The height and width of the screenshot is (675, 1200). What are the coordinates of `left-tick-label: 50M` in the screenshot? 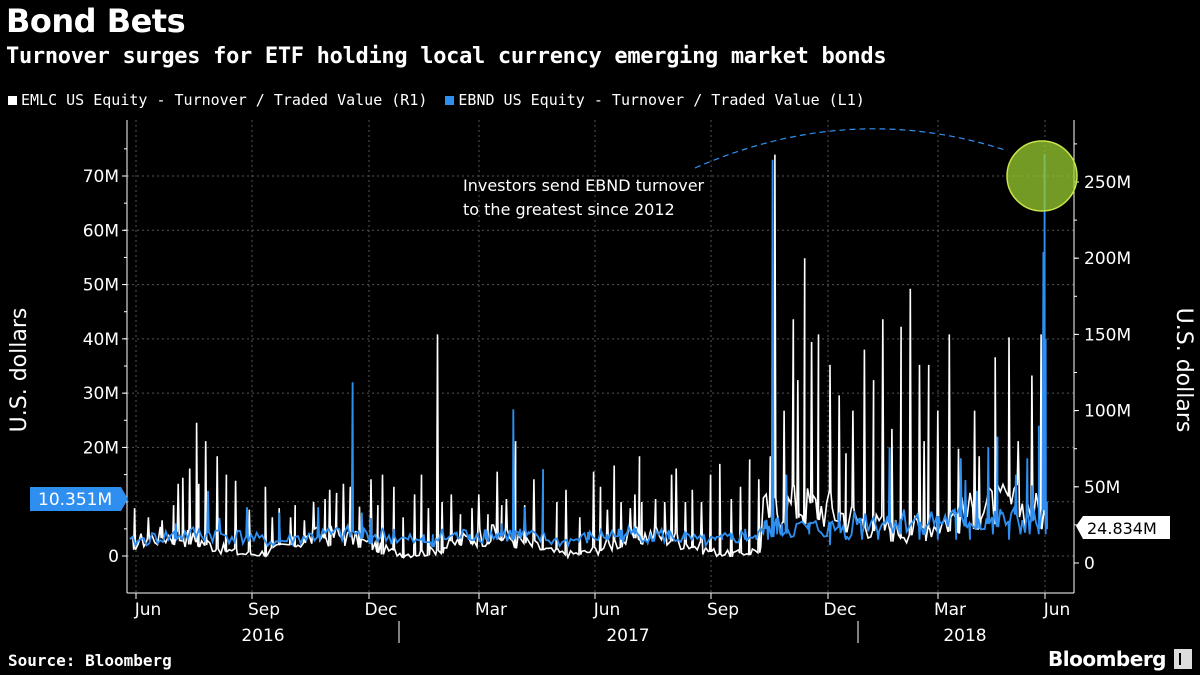 It's located at (101, 286).